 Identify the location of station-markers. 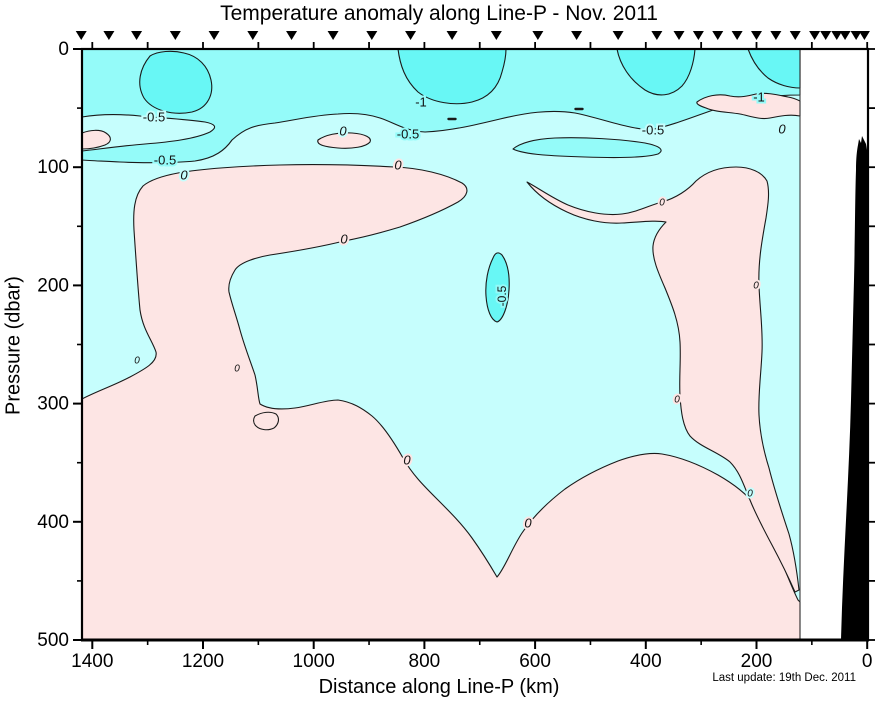
(472, 35).